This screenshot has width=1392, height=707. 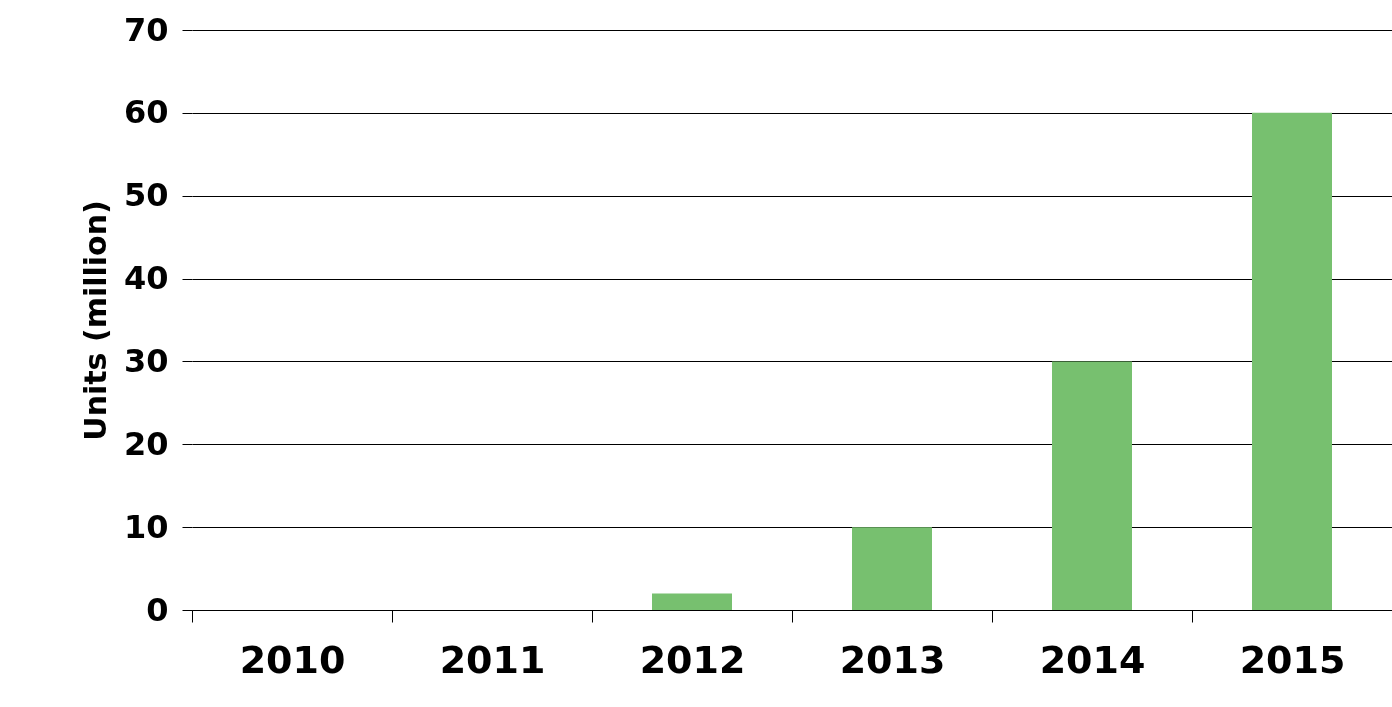 What do you see at coordinates (146, 443) in the screenshot?
I see `y-tick-label: 20` at bounding box center [146, 443].